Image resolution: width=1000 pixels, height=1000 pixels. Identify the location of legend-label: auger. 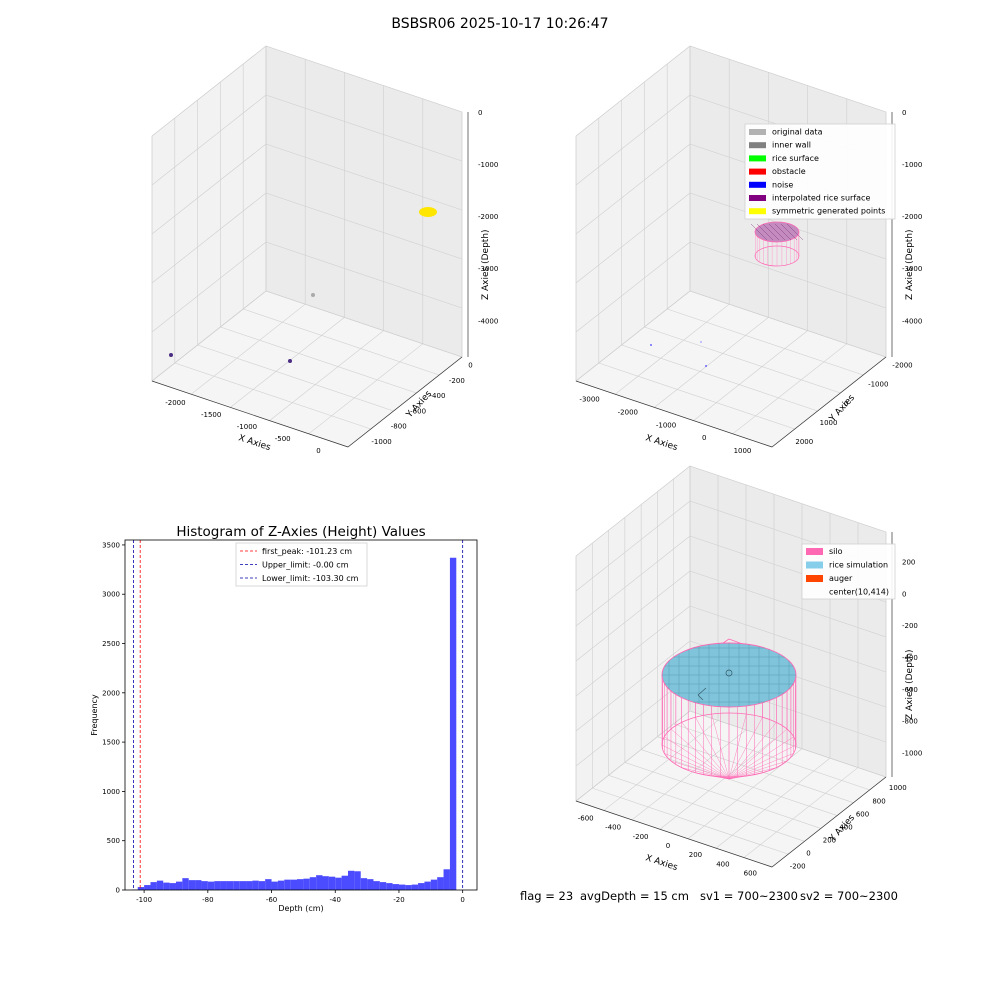
(841, 578).